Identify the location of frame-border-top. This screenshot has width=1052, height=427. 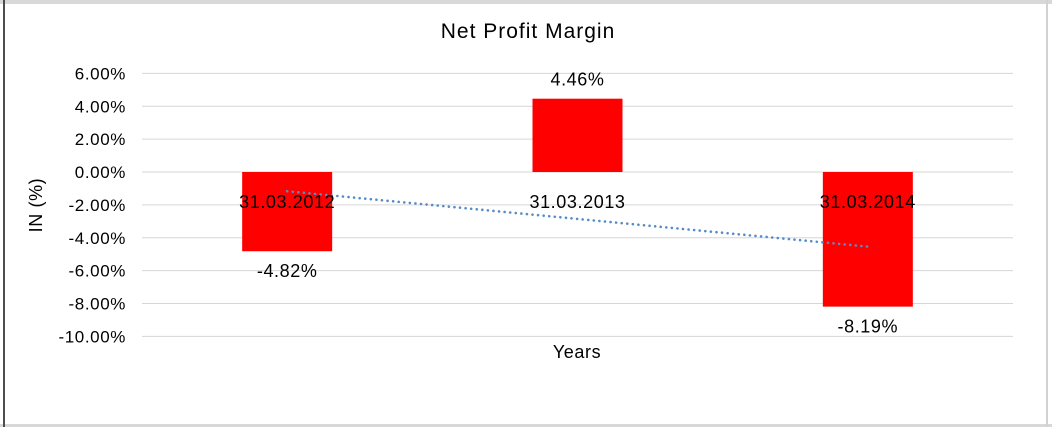
(526, 2).